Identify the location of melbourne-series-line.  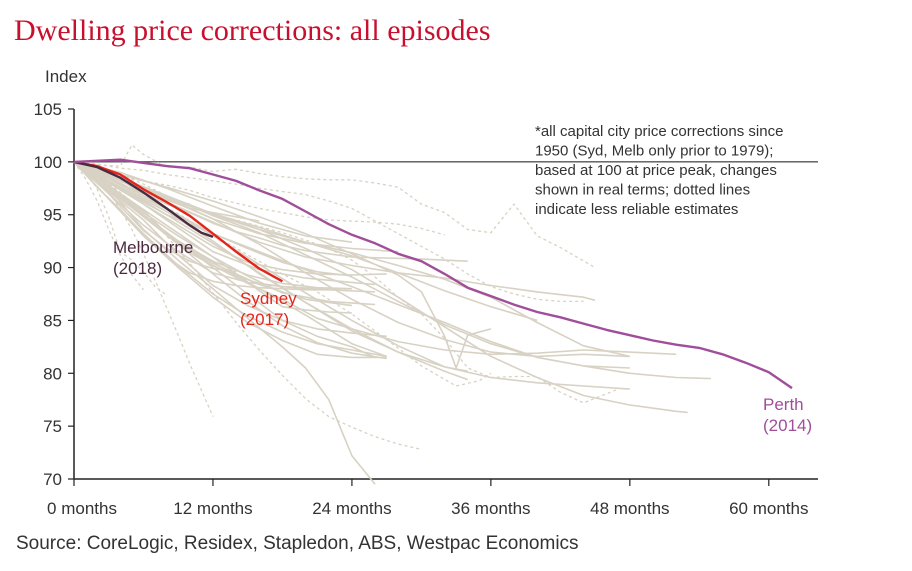
(143, 199).